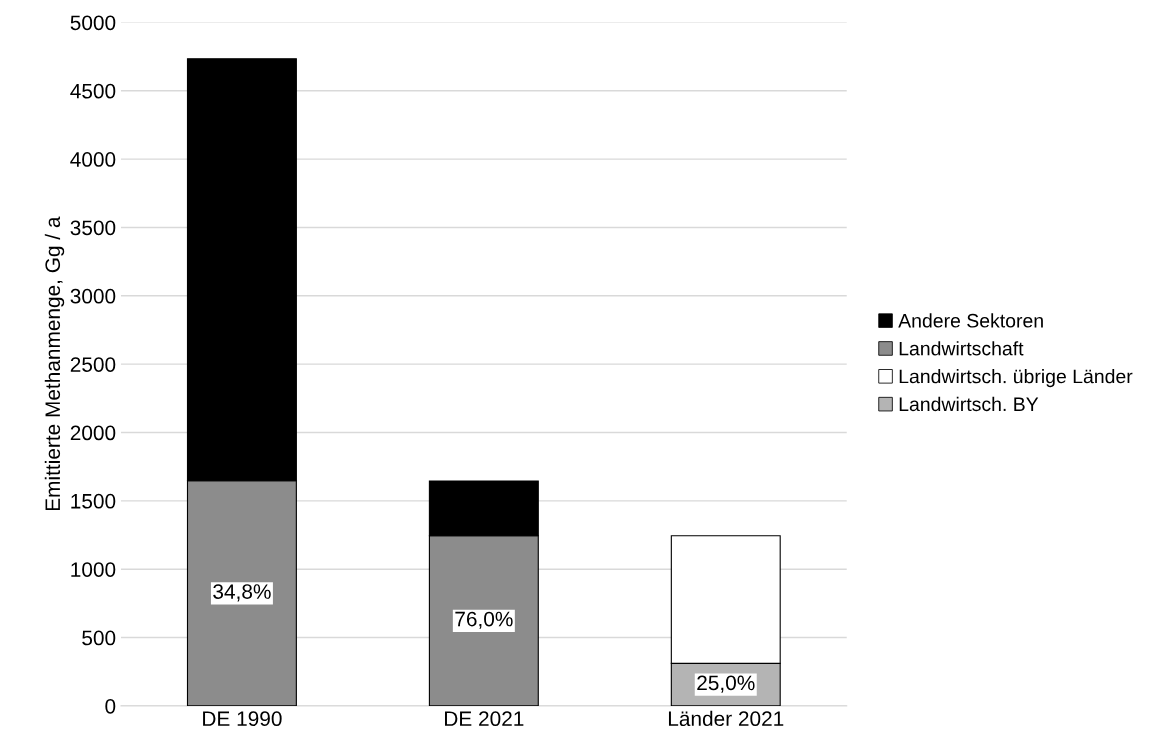 This screenshot has width=1152, height=747. I want to click on y-tick-label: 3500, so click(93, 228).